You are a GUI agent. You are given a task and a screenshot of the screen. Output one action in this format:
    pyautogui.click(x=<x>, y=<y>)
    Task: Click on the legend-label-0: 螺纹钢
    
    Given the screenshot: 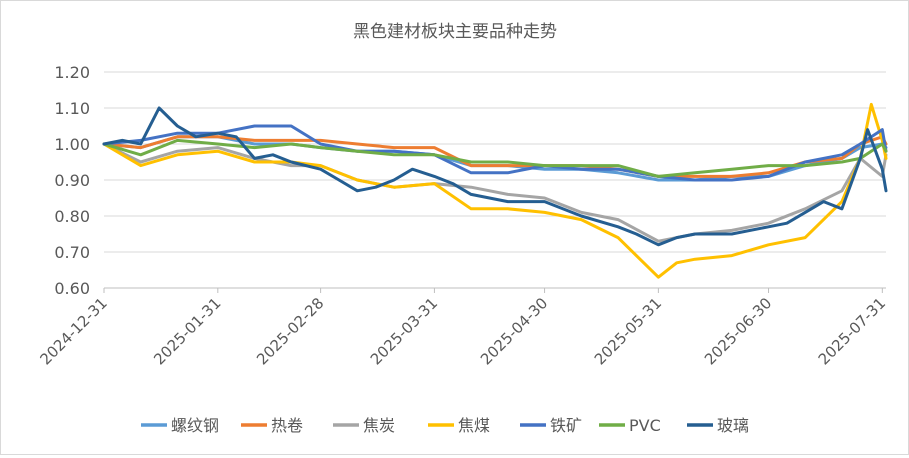 What is the action you would take?
    pyautogui.click(x=195, y=425)
    